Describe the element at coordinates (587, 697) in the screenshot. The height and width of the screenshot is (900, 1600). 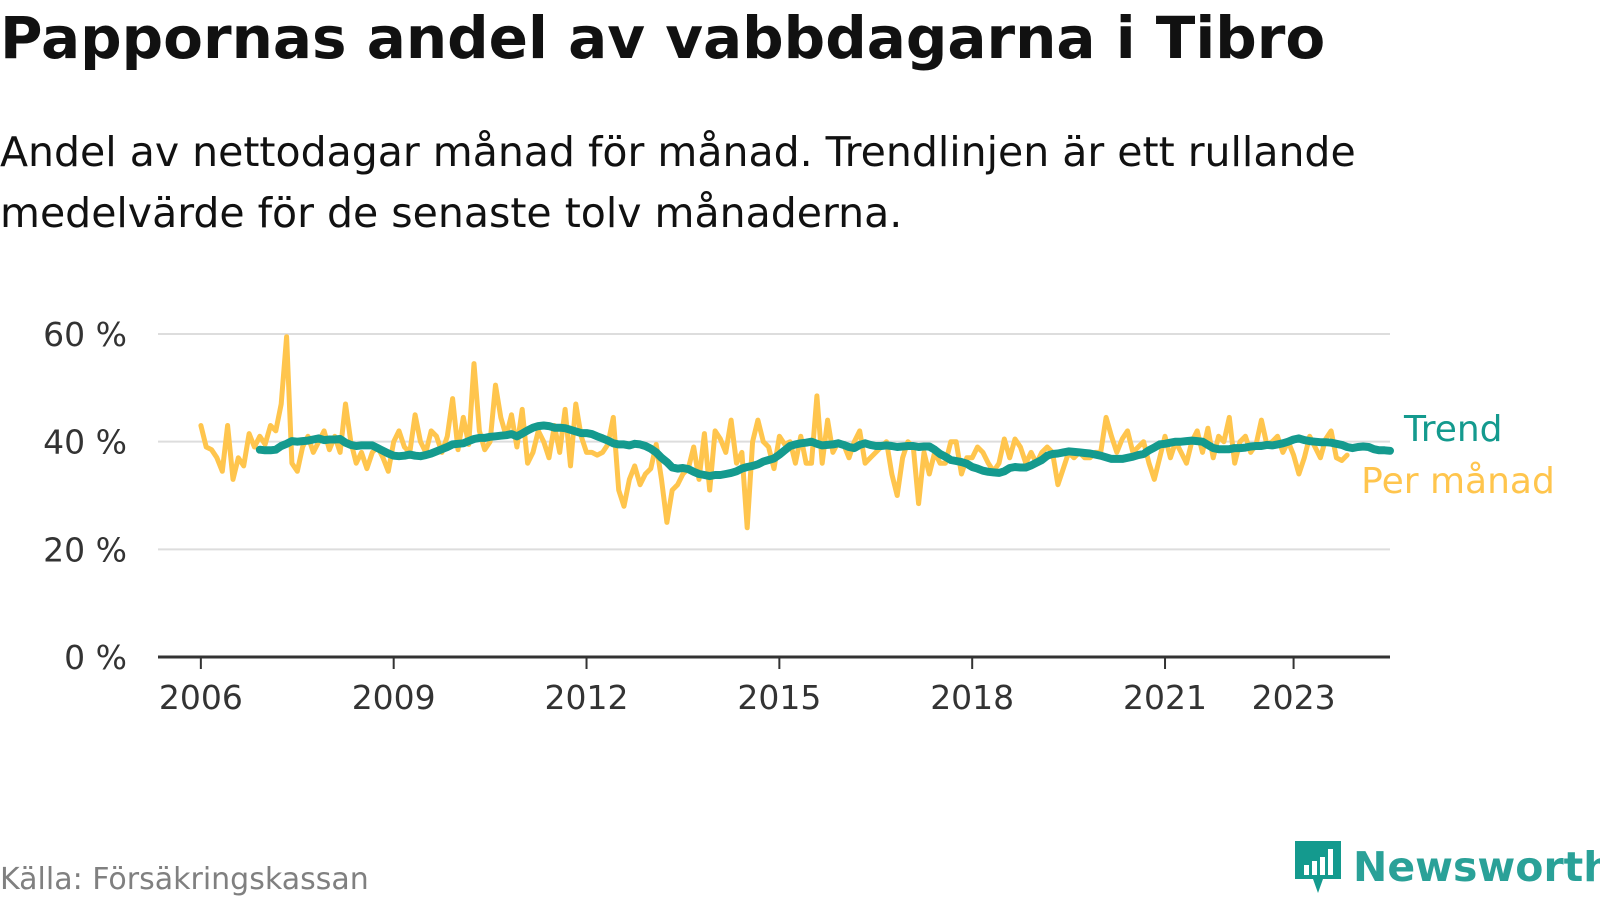
I see `x-tick-label: 2012` at that location.